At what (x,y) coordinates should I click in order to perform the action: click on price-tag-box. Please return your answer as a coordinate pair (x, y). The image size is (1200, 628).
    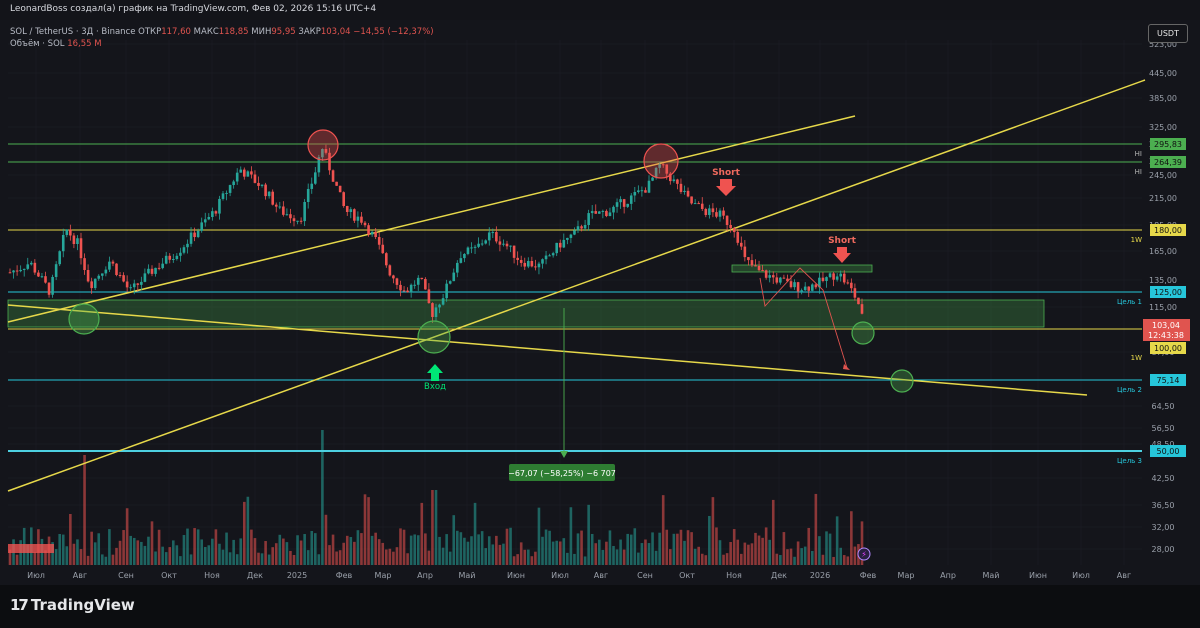
    Looking at the image, I should click on (1168, 230).